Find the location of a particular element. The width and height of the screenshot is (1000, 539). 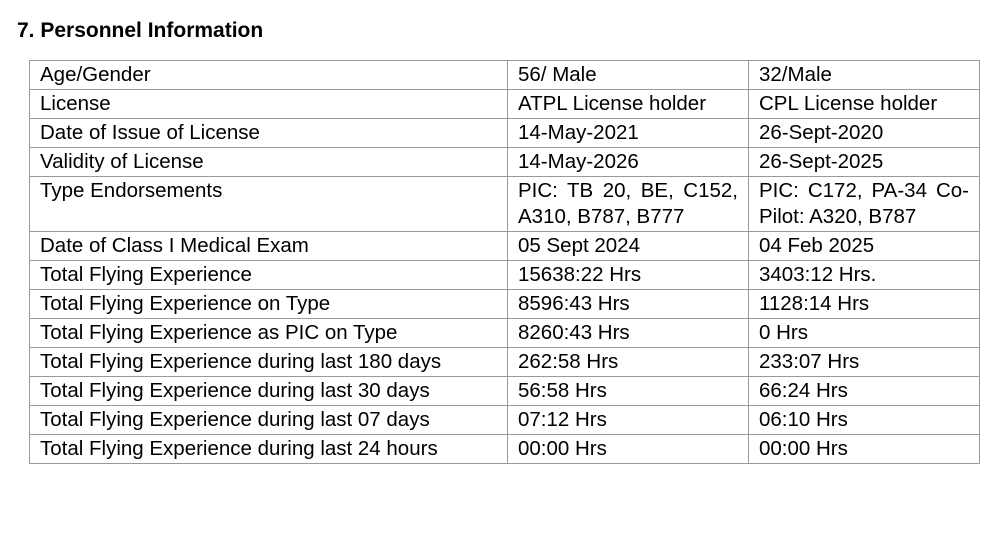

pilot1-value: ATPL License holder is located at coordinates (628, 104).